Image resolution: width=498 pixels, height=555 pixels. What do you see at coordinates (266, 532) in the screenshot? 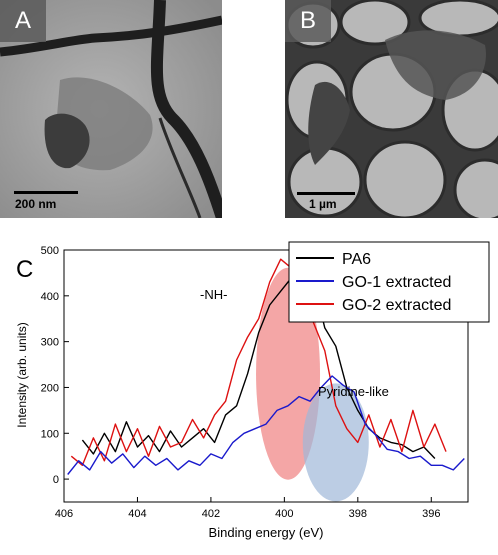
I see `x-axis-label: Binding energy (eV)` at bounding box center [266, 532].